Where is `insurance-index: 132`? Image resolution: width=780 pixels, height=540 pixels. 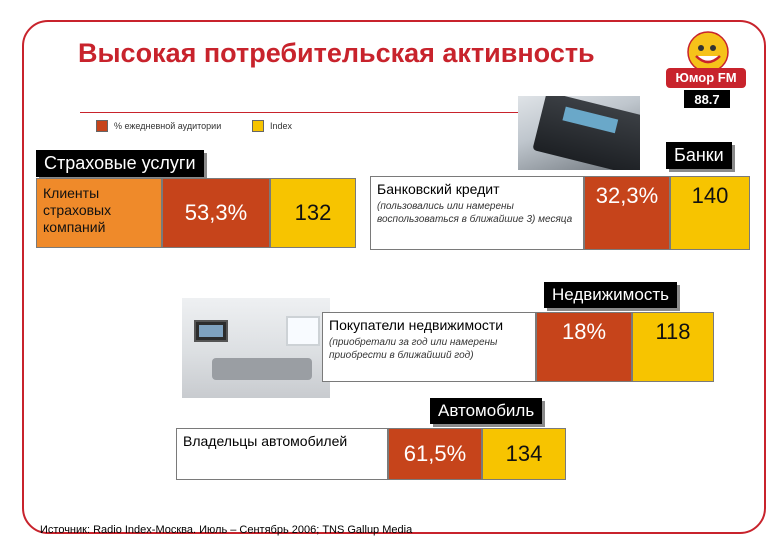 insurance-index: 132 is located at coordinates (313, 212).